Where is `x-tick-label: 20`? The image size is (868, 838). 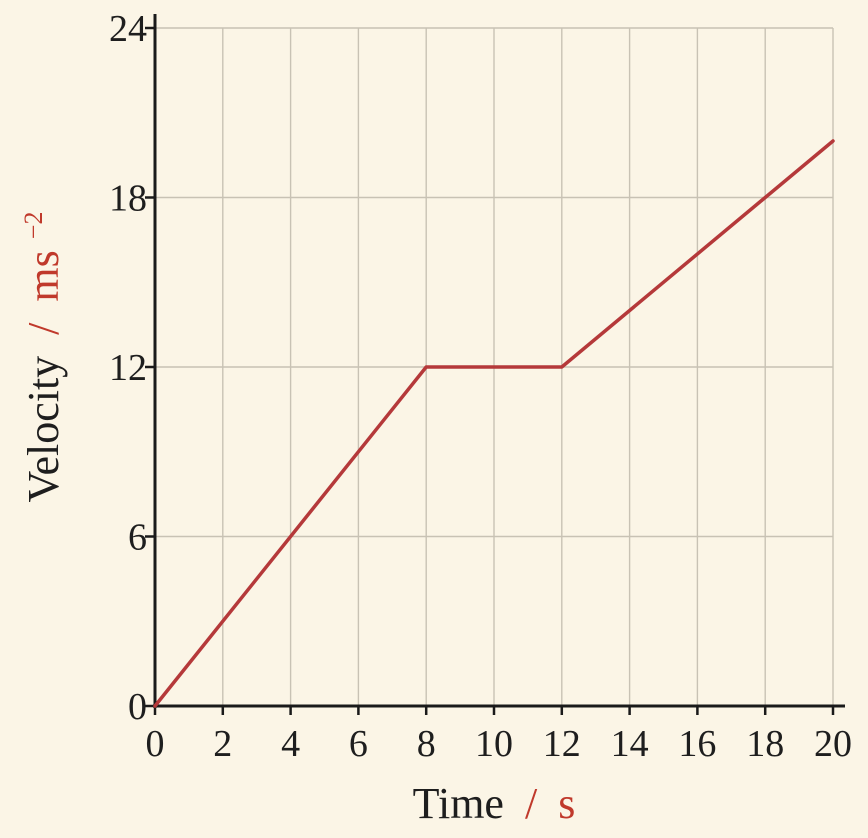 x-tick-label: 20 is located at coordinates (833, 744).